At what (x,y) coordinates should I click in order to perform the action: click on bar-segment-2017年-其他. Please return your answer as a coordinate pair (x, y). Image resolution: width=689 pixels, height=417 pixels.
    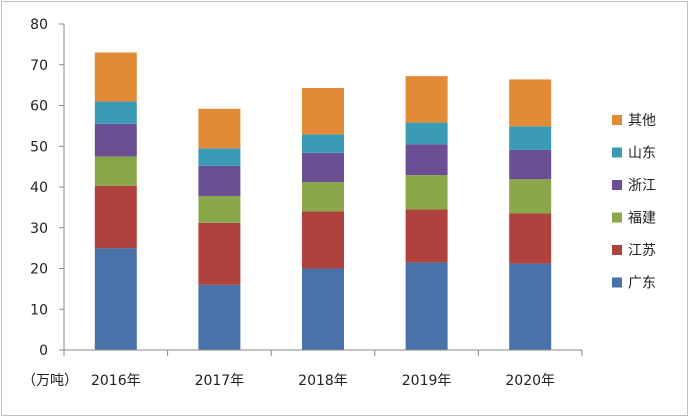
    Looking at the image, I should click on (219, 128).